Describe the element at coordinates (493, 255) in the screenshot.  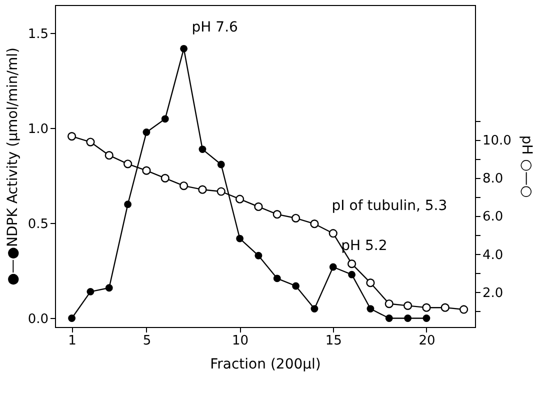
I see `y2-tick-label: 4.0` at that location.